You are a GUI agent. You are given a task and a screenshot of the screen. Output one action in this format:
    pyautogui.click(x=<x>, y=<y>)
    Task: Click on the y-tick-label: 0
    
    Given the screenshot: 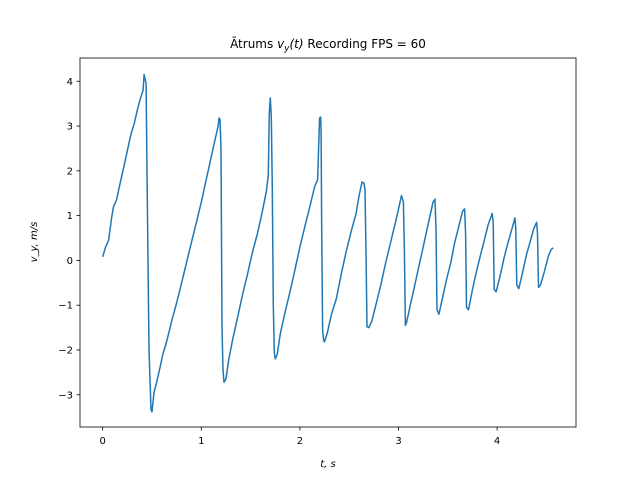 What is the action you would take?
    pyautogui.click(x=70, y=261)
    